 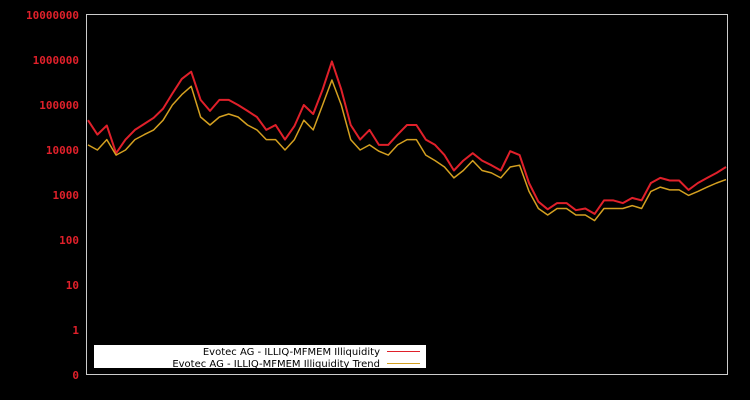 I want to click on y-tick-label: 10000000, so click(x=52, y=15).